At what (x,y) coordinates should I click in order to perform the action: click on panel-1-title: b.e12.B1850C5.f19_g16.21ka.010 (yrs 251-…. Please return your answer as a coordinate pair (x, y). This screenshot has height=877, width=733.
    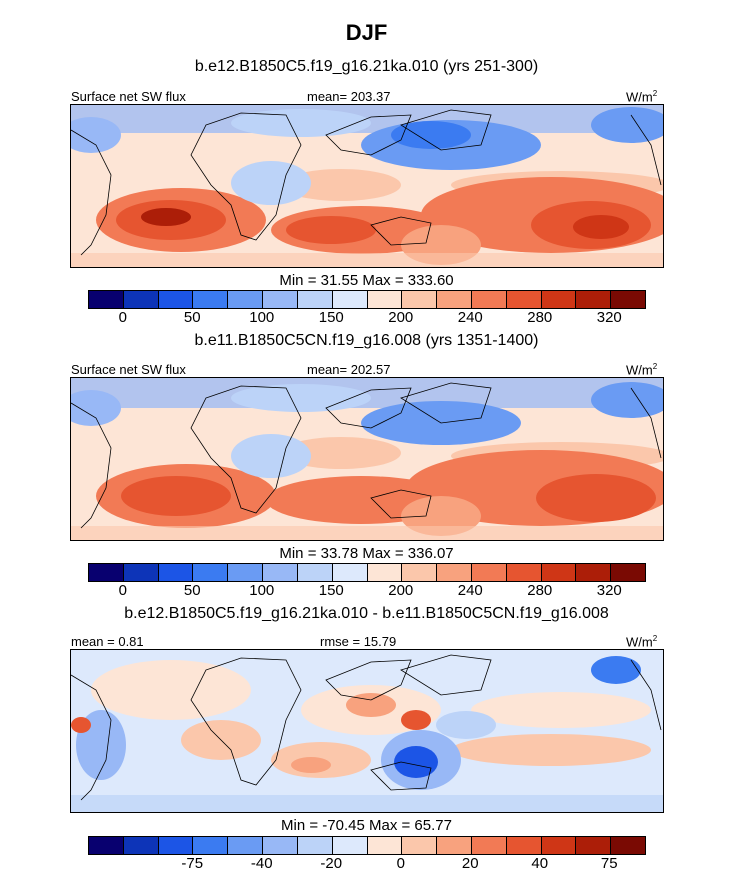
    Looking at the image, I should click on (366, 66).